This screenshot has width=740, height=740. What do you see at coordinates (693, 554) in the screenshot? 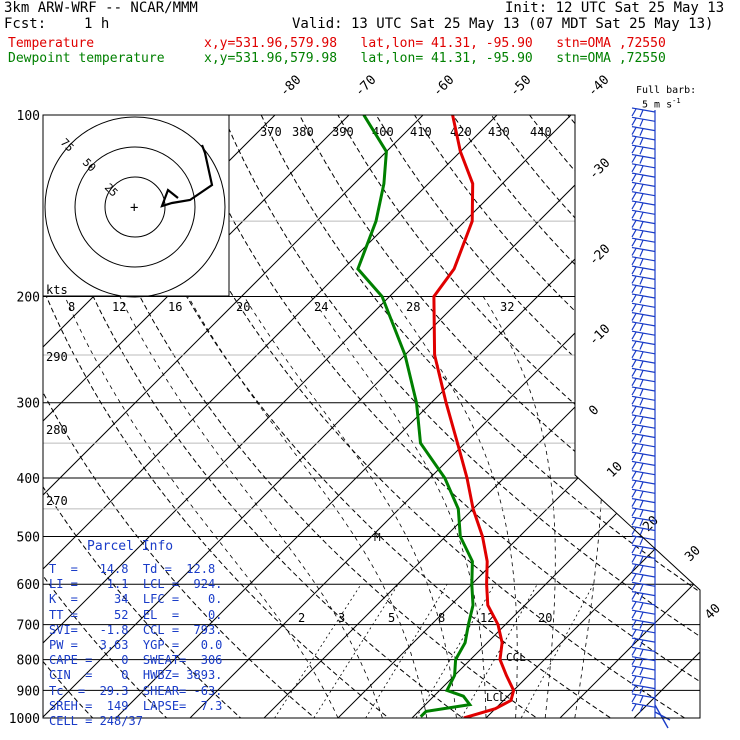
I see `isotherm-label-right: 30` at bounding box center [693, 554].